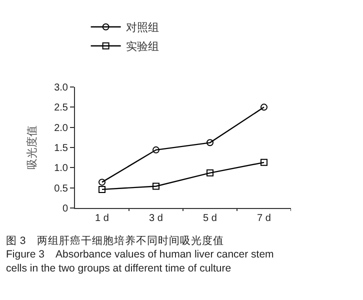  I want to click on y-axis-title: 吸光度值, so click(32, 148).